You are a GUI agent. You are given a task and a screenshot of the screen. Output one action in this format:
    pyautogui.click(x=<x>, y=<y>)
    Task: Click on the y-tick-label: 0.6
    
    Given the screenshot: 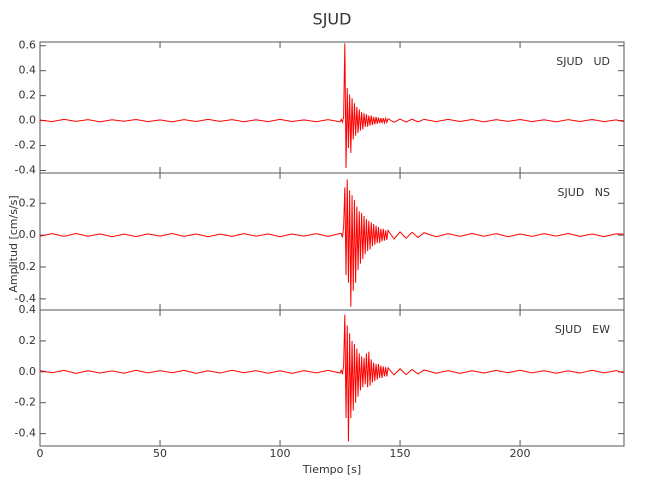 What is the action you would take?
    pyautogui.click(x=28, y=45)
    